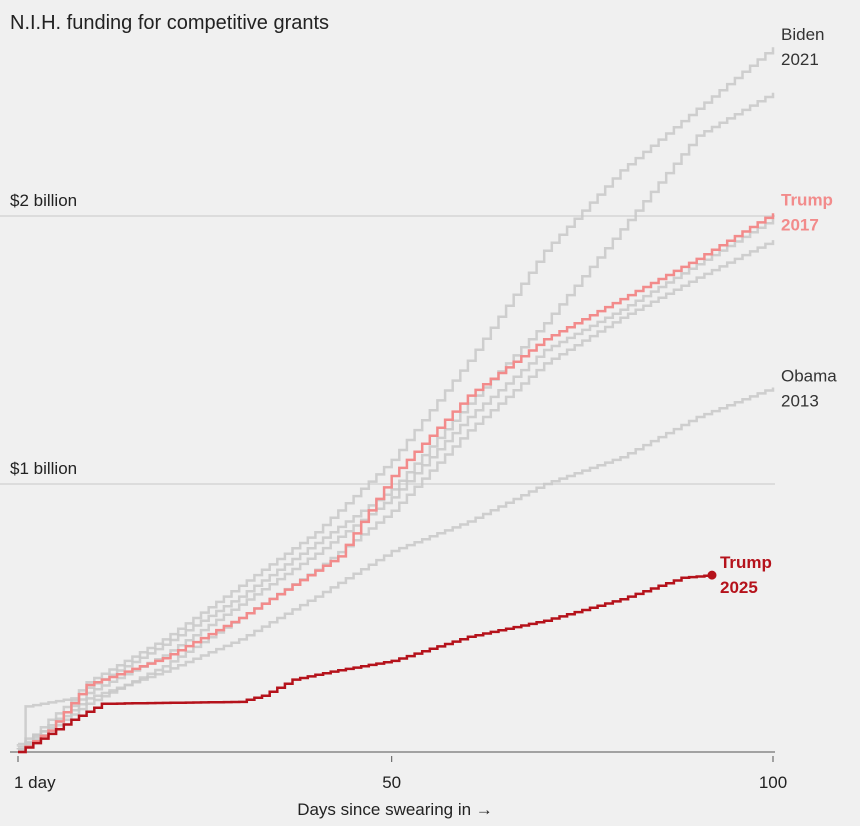  Describe the element at coordinates (739, 587) in the screenshot. I see `series-label-year-trump-2025: 2025` at that location.